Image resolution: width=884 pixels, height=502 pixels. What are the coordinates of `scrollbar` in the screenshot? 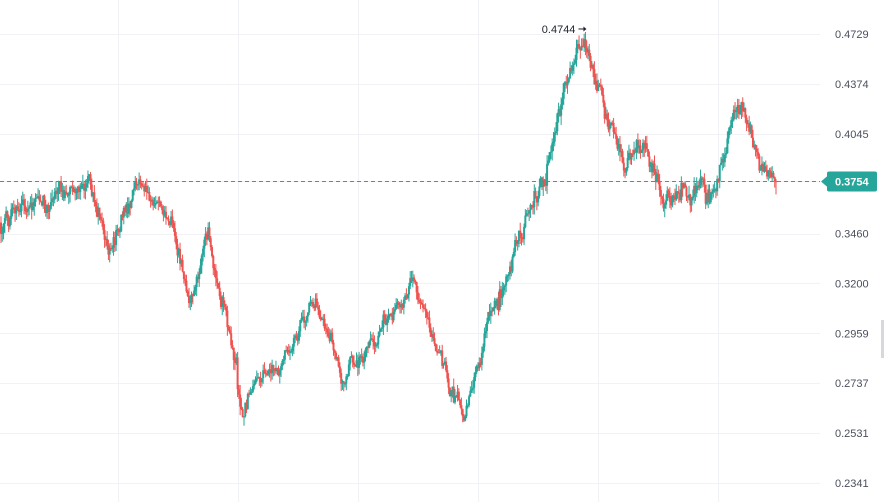 It's located at (882, 339).